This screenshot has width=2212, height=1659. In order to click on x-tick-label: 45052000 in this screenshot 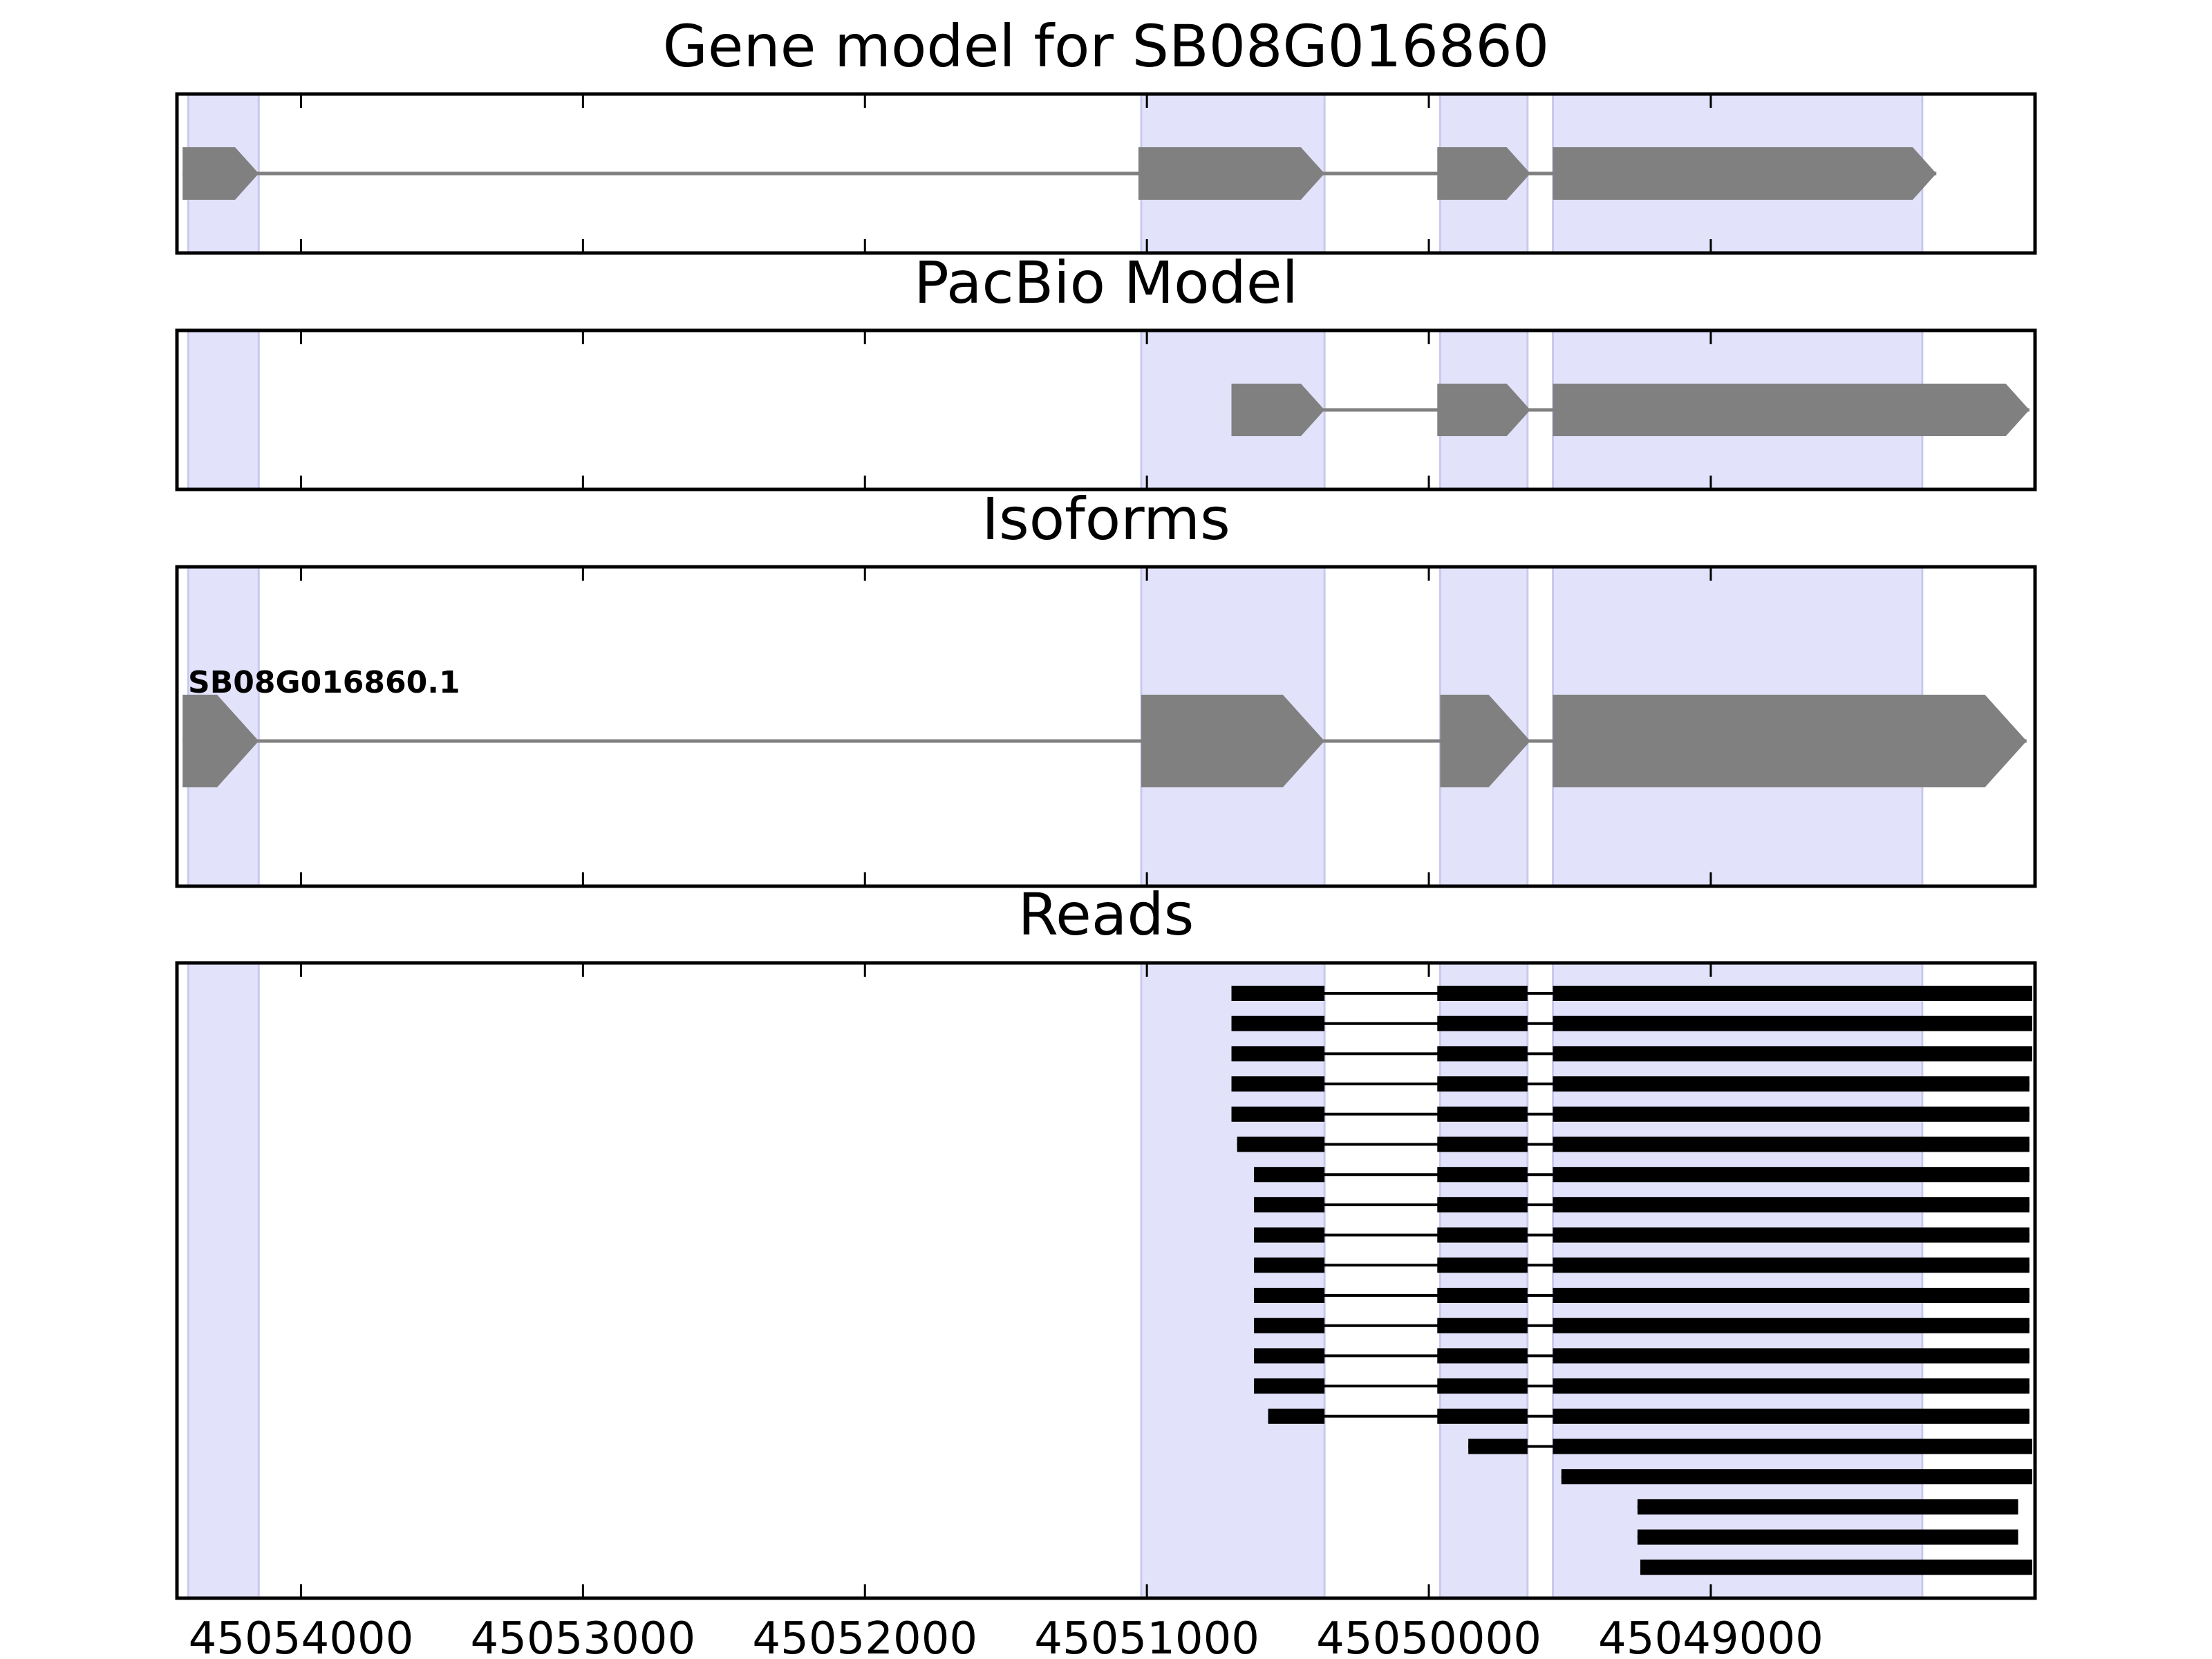, I will do `click(864, 1636)`.